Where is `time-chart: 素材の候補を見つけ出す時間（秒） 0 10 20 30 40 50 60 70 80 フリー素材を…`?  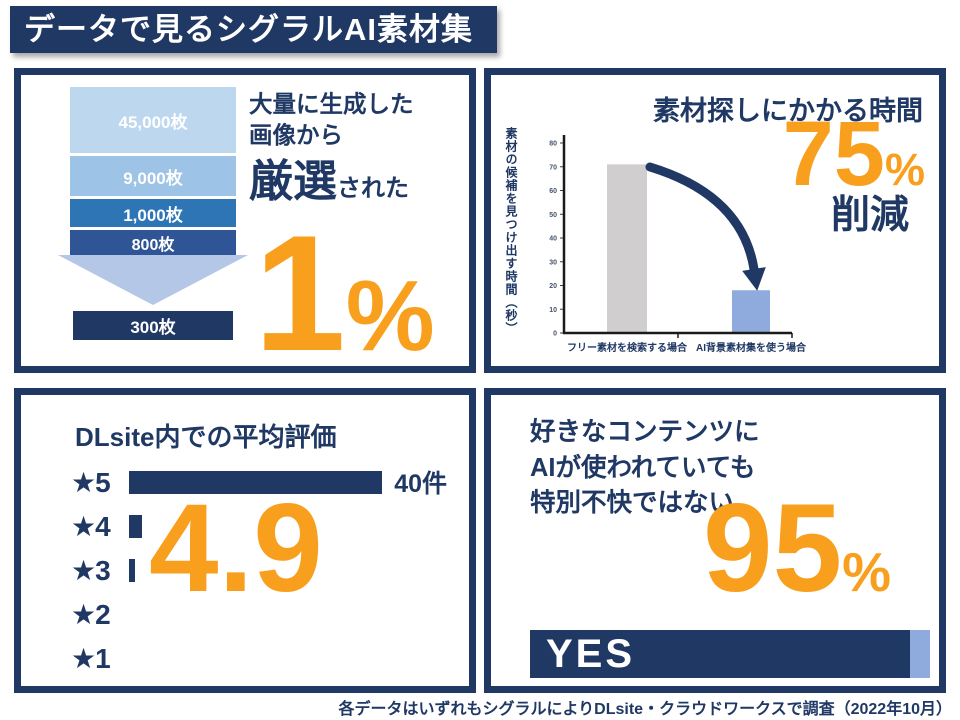 time-chart: 素材の候補を見つけ出す時間（秒） 0 10 20 30 40 50 60 70 80 フリー素材を… is located at coordinates (656, 248).